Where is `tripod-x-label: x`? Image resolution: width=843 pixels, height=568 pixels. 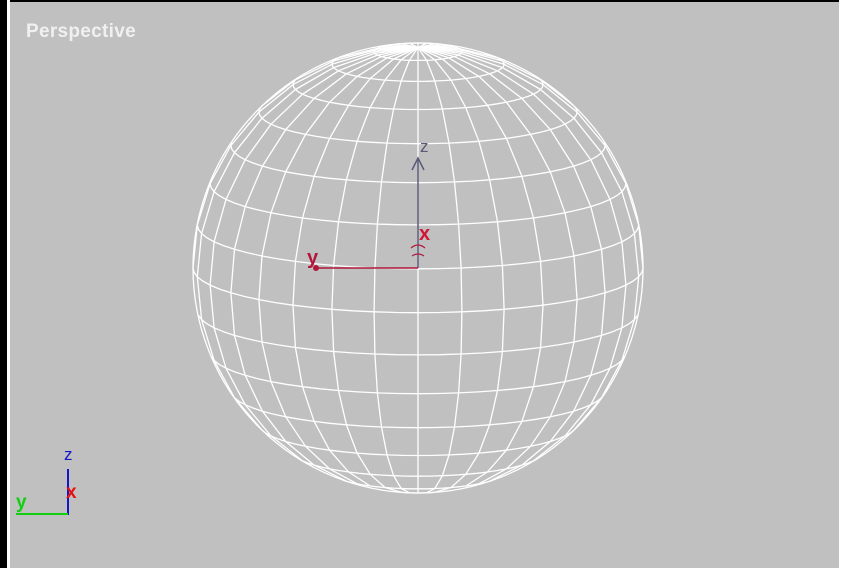 tripod-x-label: x is located at coordinates (71, 492).